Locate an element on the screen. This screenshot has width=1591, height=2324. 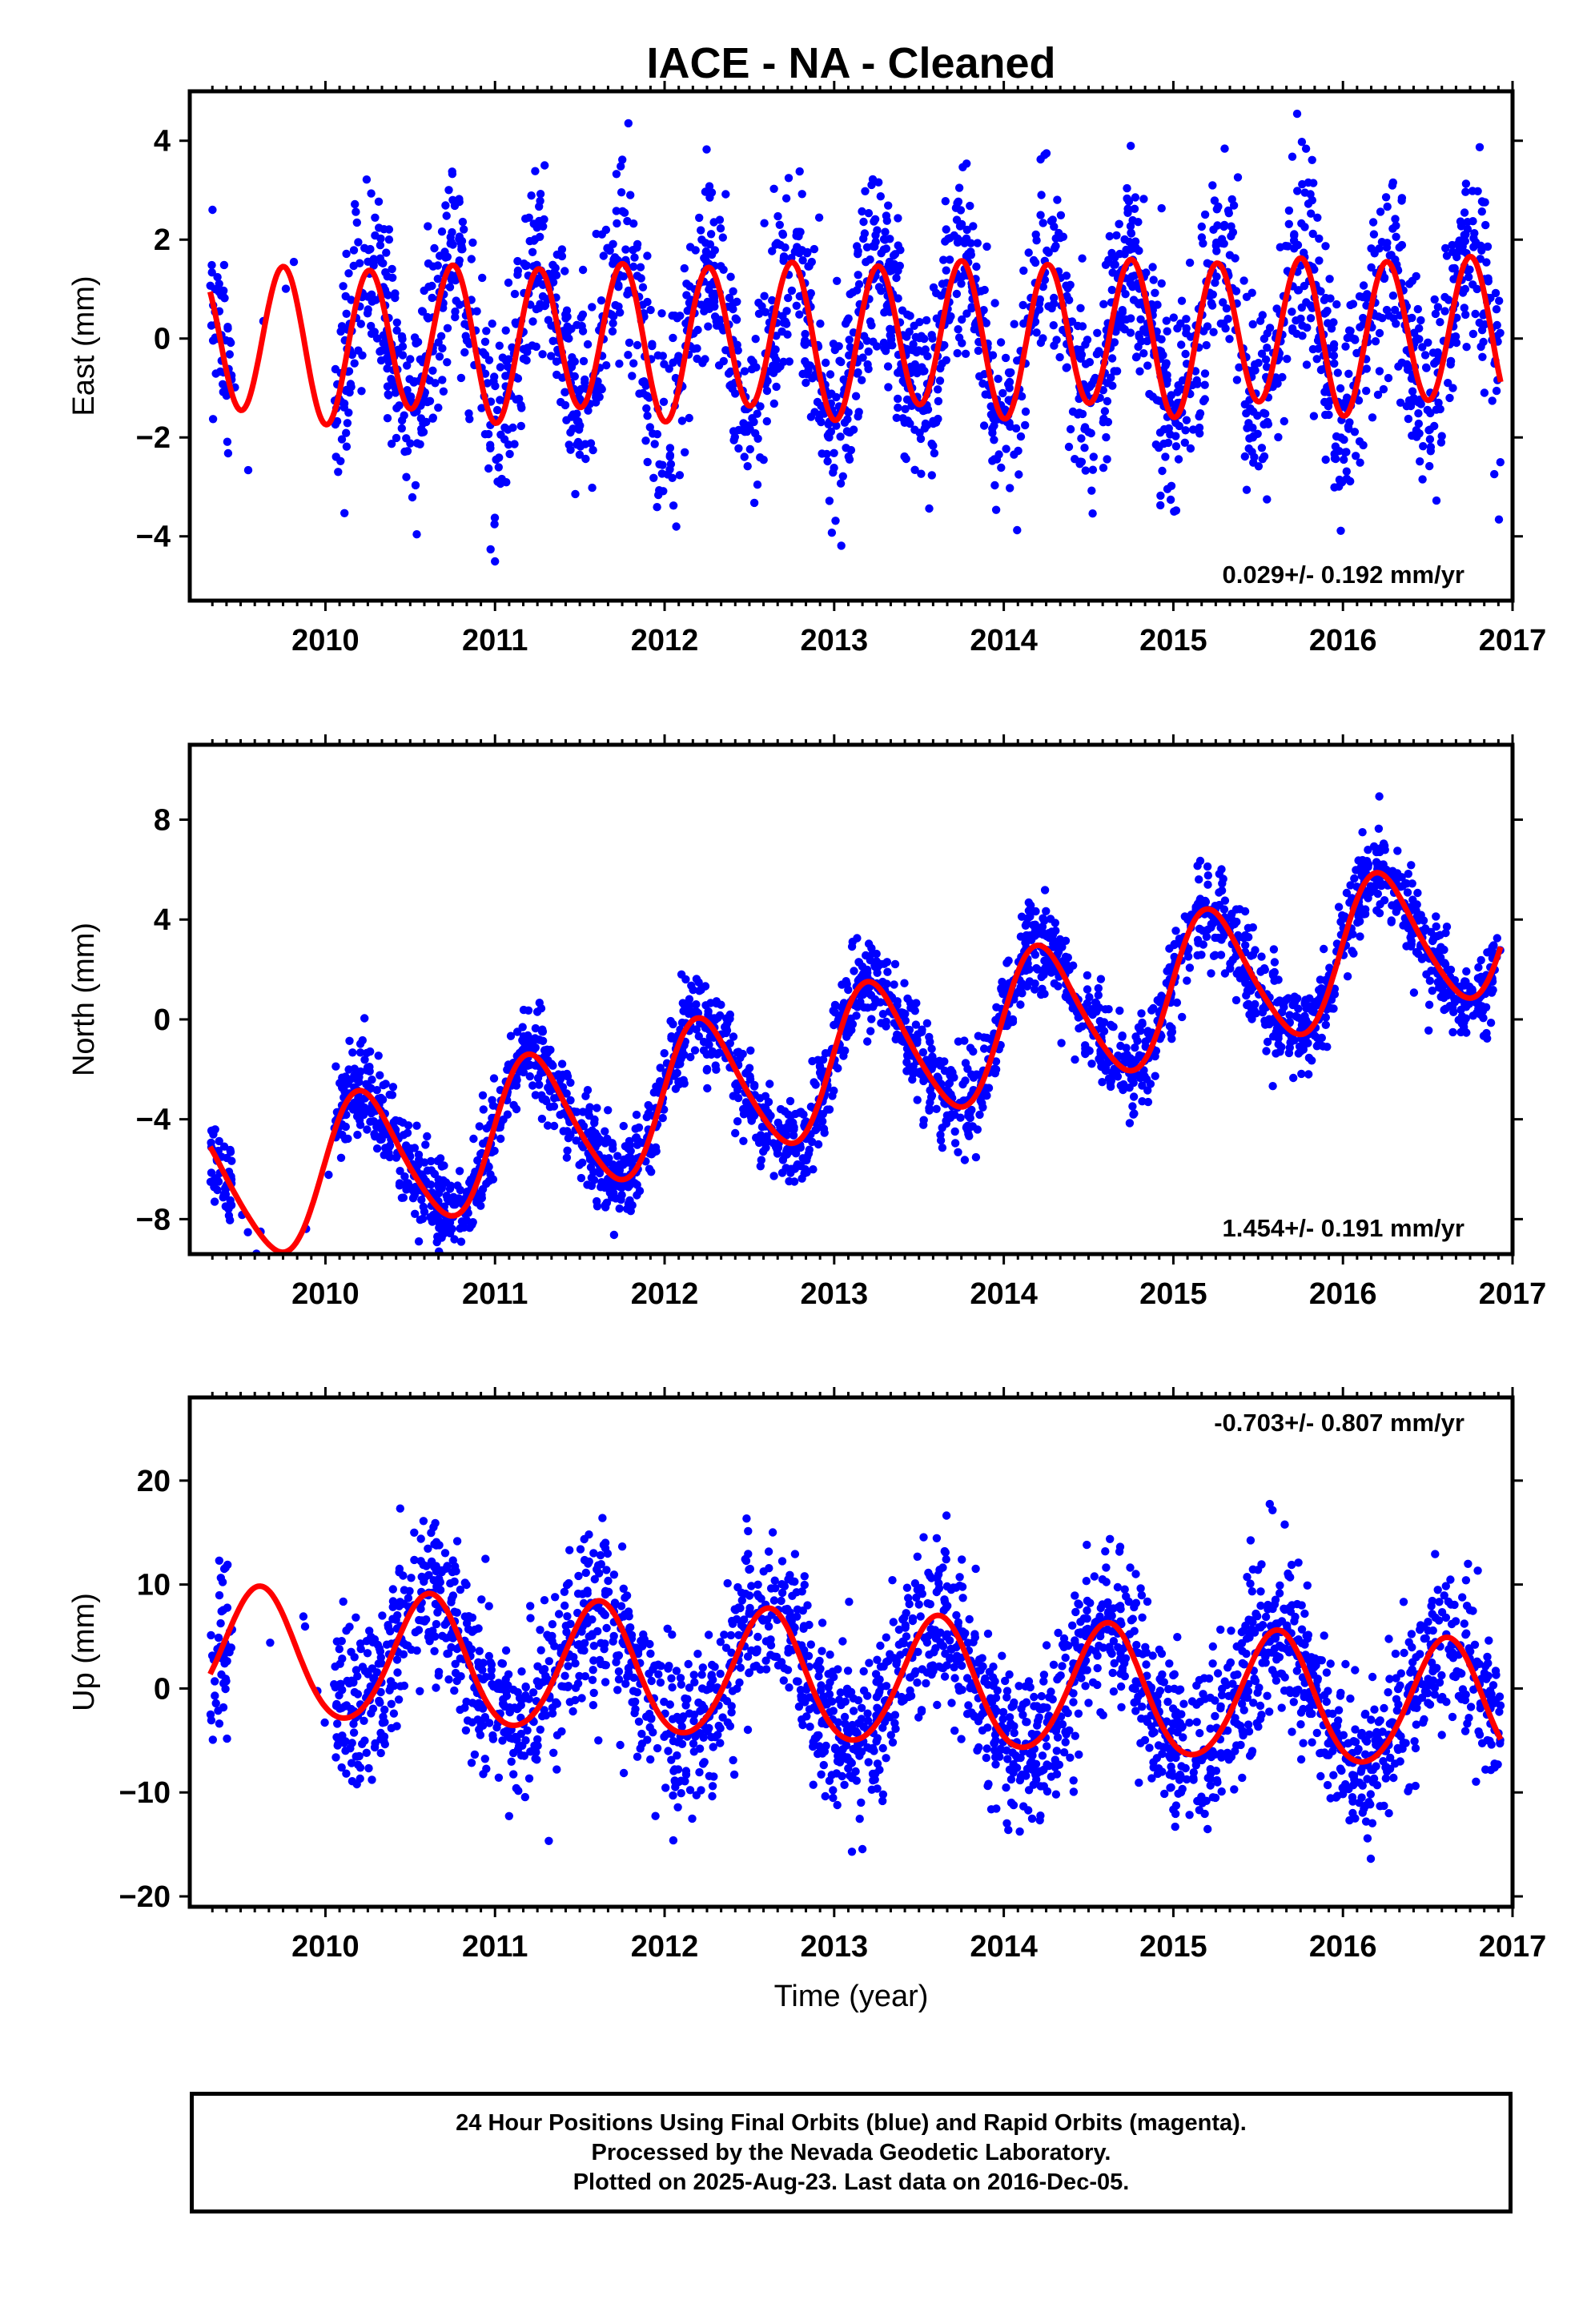
y-tick-label: 2 is located at coordinates (162, 240).